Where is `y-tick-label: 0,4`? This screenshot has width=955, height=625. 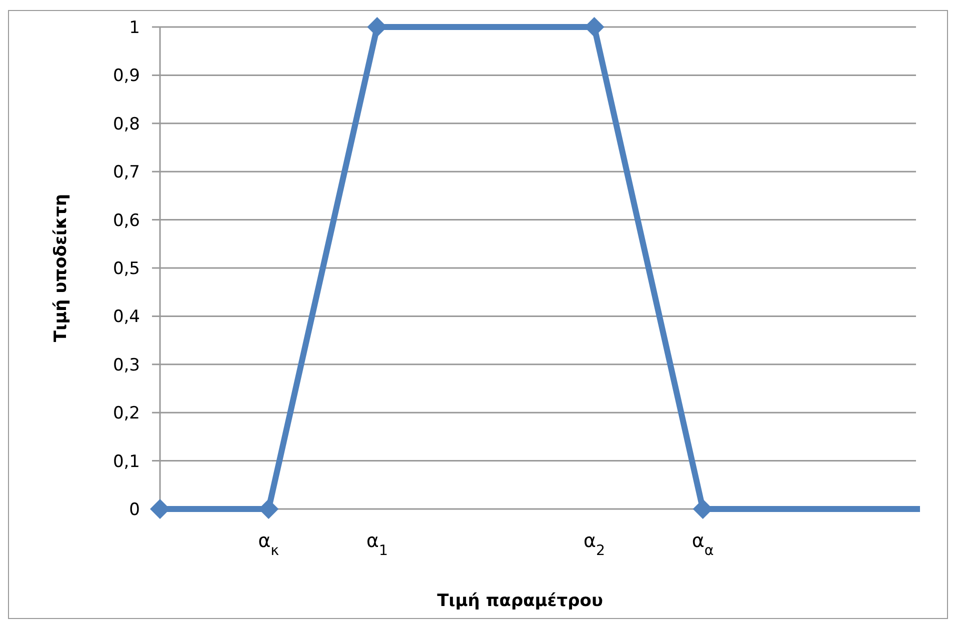 y-tick-label: 0,4 is located at coordinates (126, 317).